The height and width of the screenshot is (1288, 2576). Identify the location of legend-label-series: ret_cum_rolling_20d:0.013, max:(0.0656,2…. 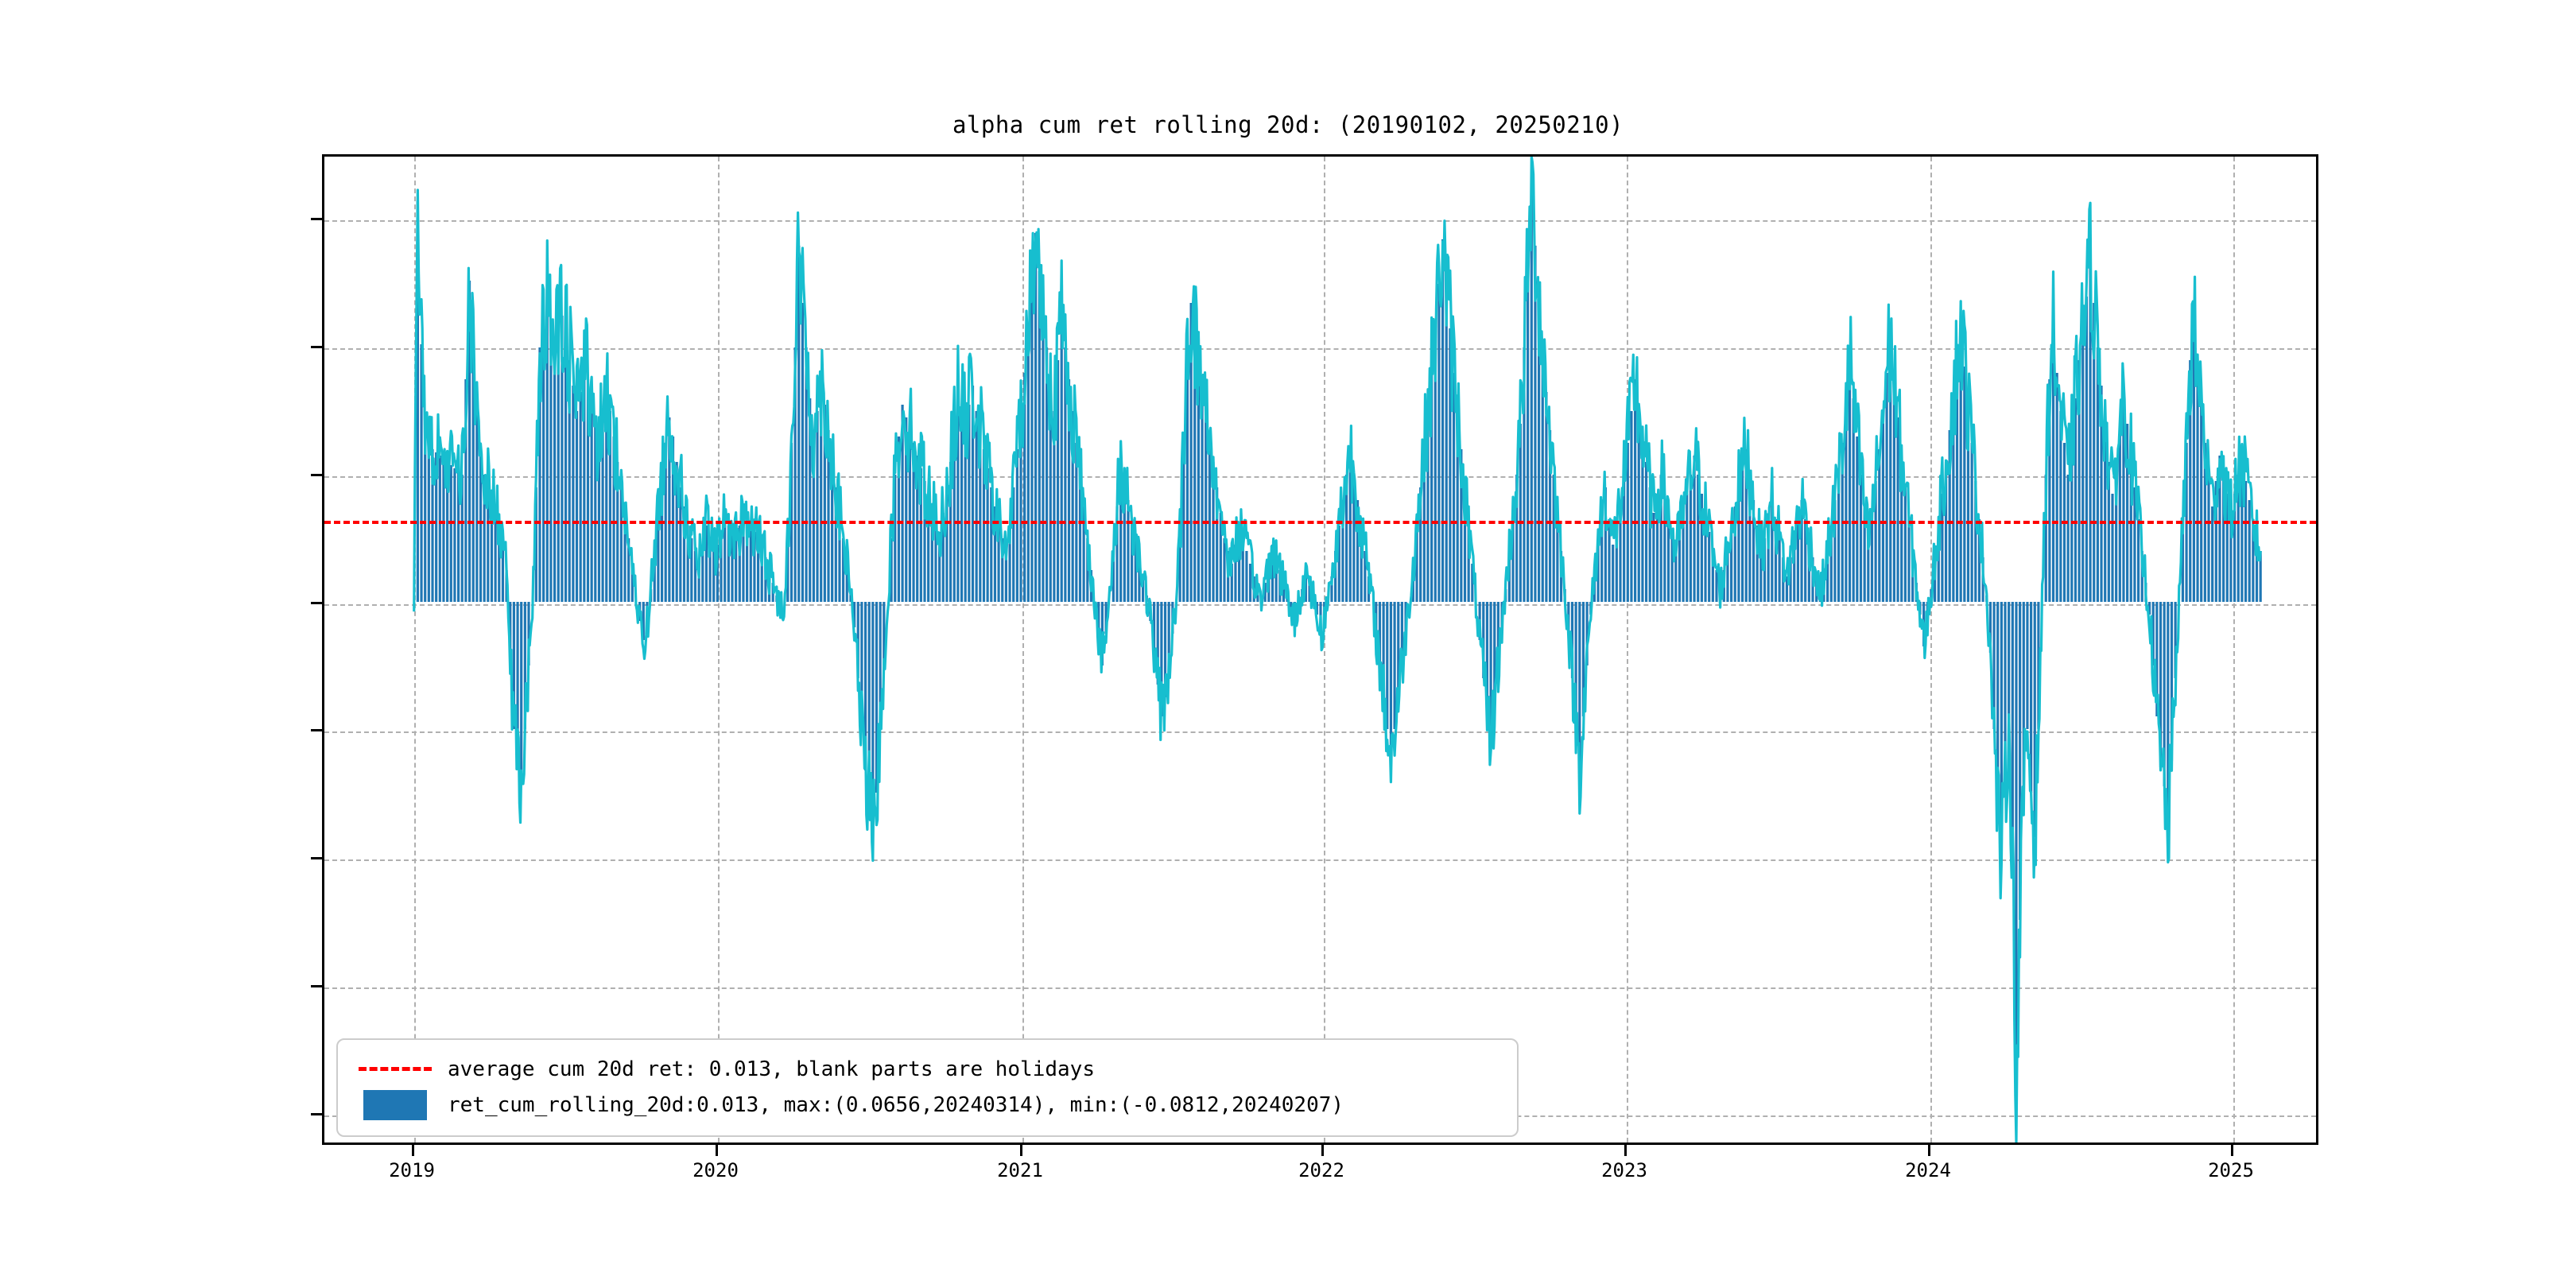
(896, 1104).